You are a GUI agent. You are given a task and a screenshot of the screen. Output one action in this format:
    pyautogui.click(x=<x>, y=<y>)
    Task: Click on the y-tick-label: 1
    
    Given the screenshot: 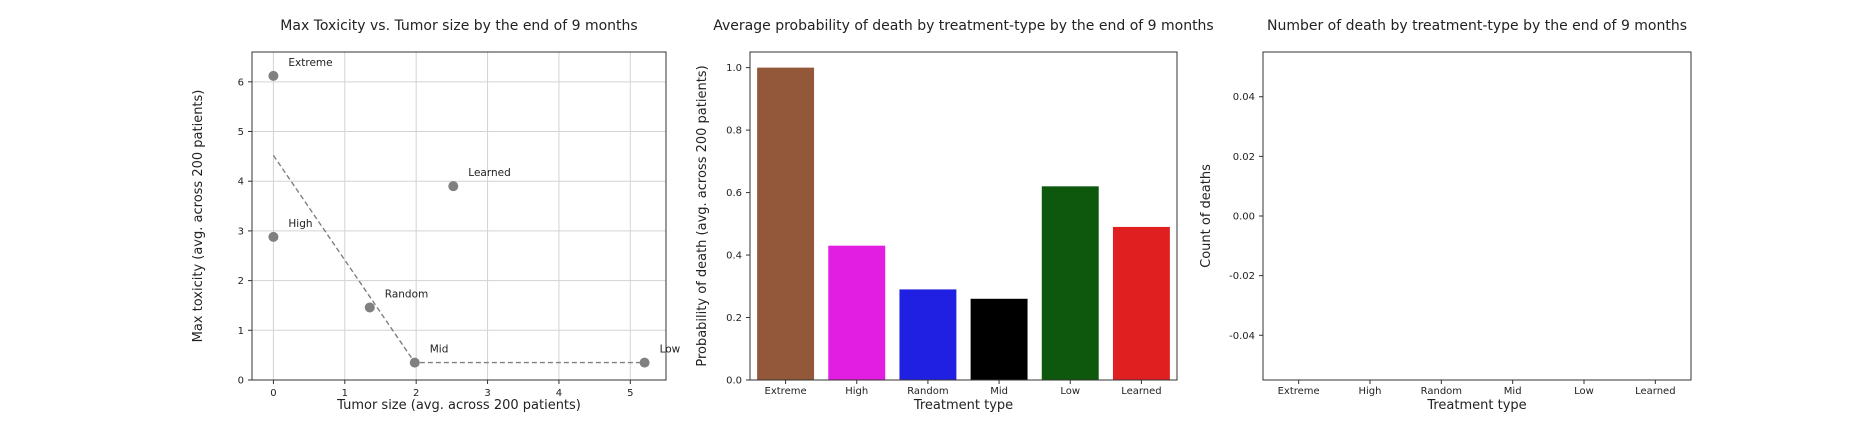 What is the action you would take?
    pyautogui.click(x=241, y=331)
    